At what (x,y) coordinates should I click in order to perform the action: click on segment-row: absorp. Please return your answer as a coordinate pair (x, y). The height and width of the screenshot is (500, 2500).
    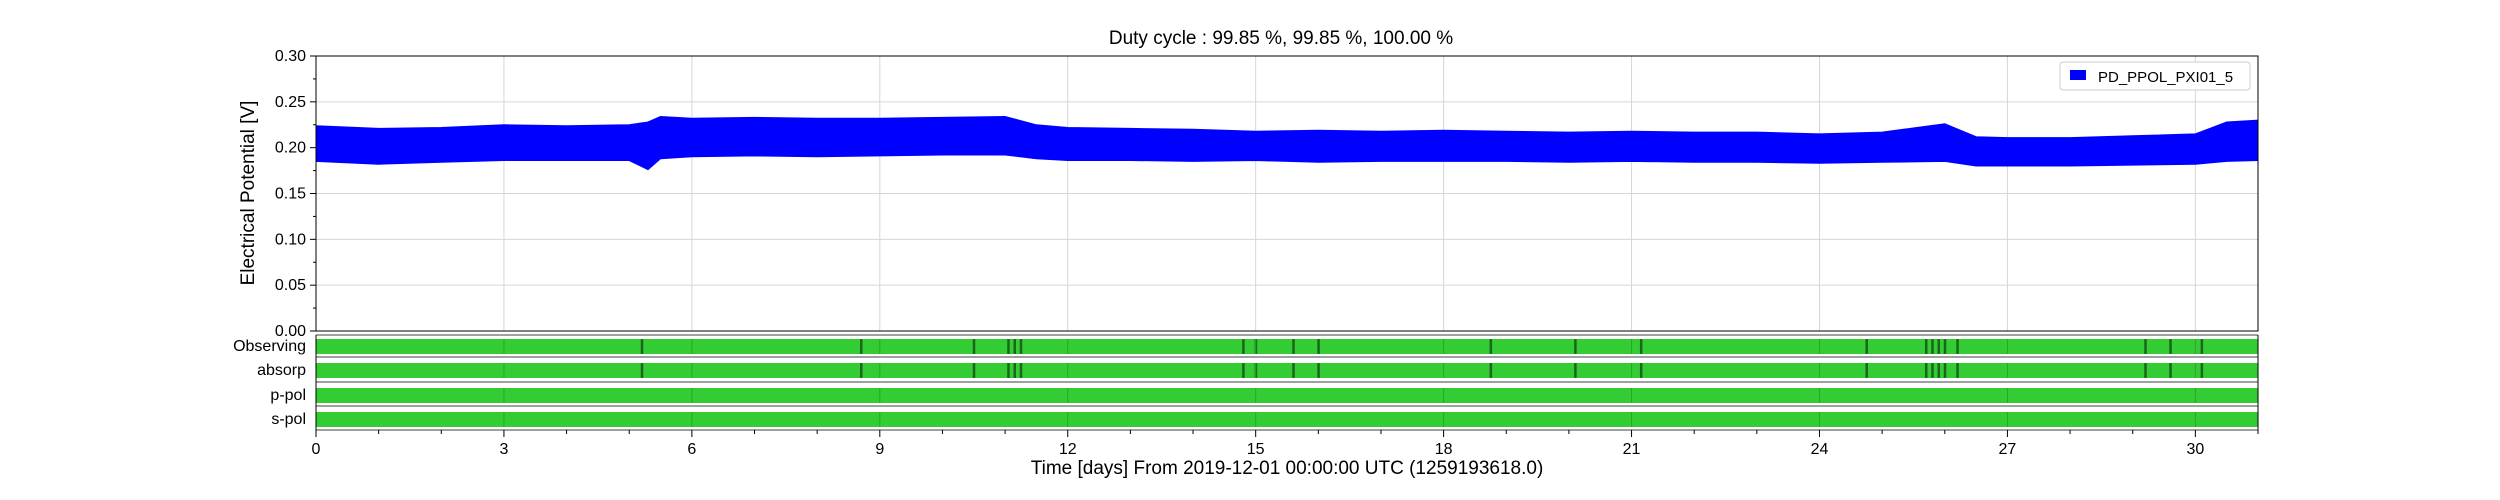
    Looking at the image, I should click on (1257, 370).